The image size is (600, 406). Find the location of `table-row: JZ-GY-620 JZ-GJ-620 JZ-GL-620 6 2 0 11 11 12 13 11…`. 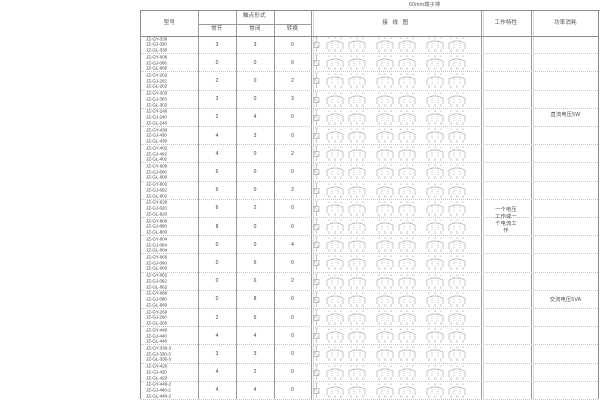

table-row: JZ-GY-620 JZ-GJ-620 JZ-GL-620 6 2 0 11 11 12 13 11… is located at coordinates (369, 209).